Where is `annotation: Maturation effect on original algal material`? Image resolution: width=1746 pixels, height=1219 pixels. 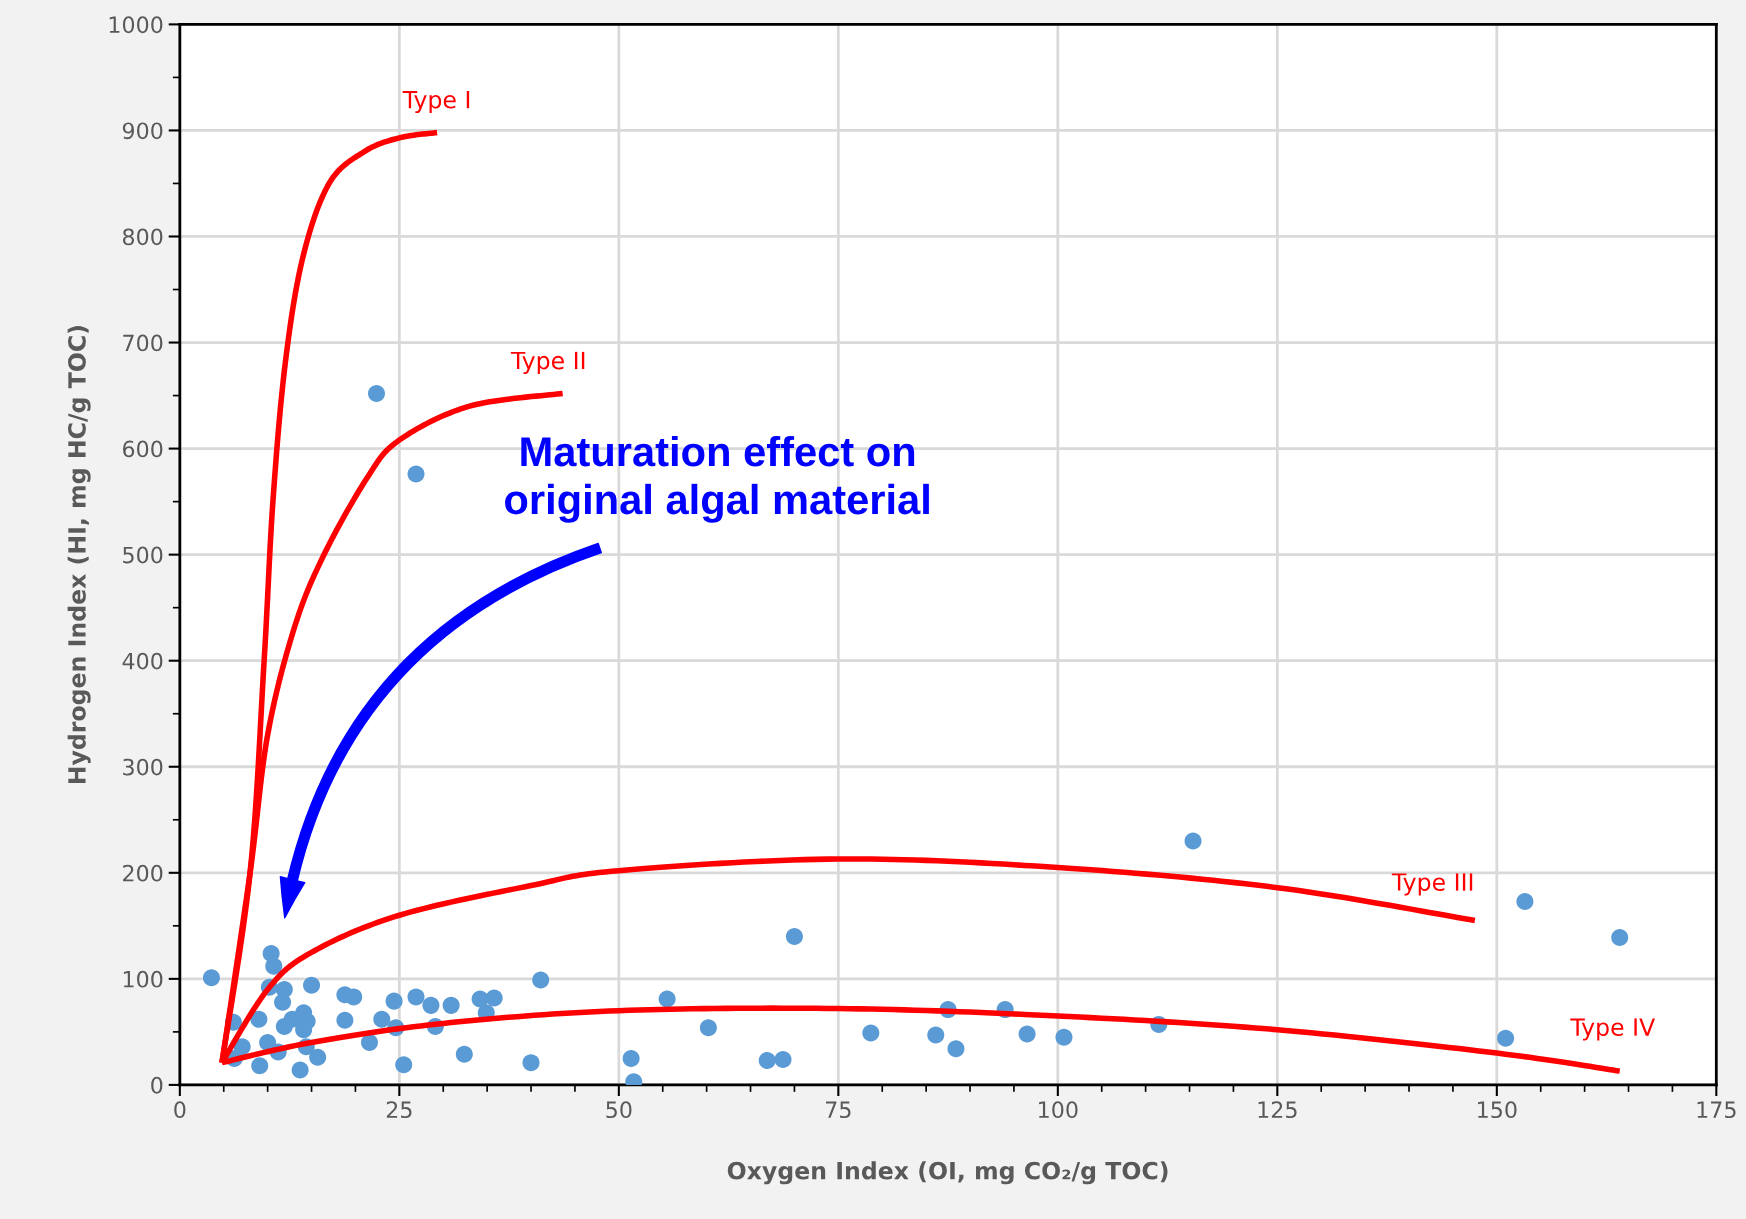 annotation: Maturation effect on original algal material is located at coordinates (717, 479).